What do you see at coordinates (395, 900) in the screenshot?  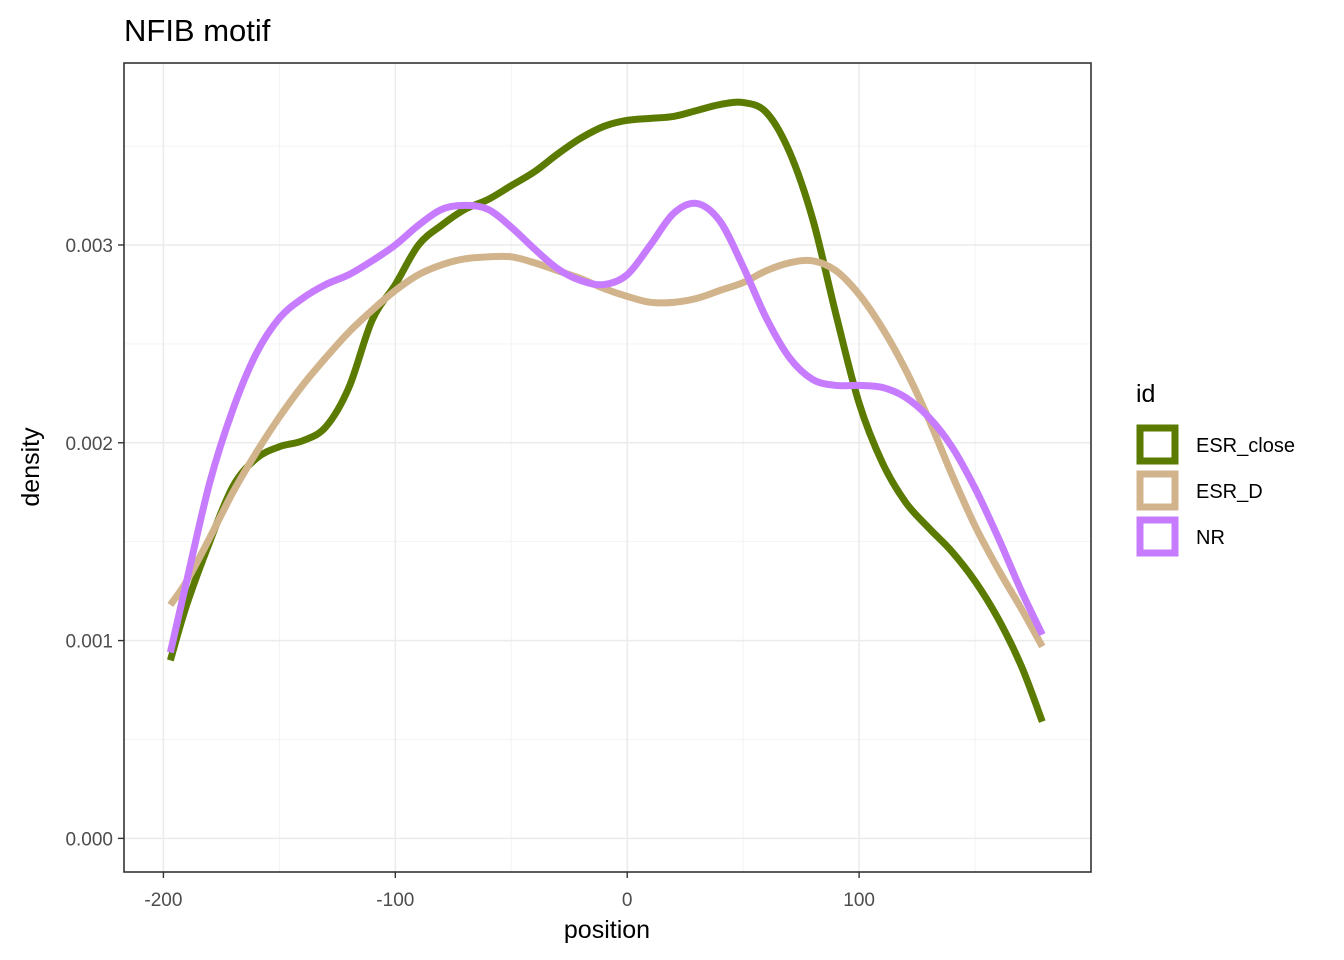 I see `x-tick-label: -100` at bounding box center [395, 900].